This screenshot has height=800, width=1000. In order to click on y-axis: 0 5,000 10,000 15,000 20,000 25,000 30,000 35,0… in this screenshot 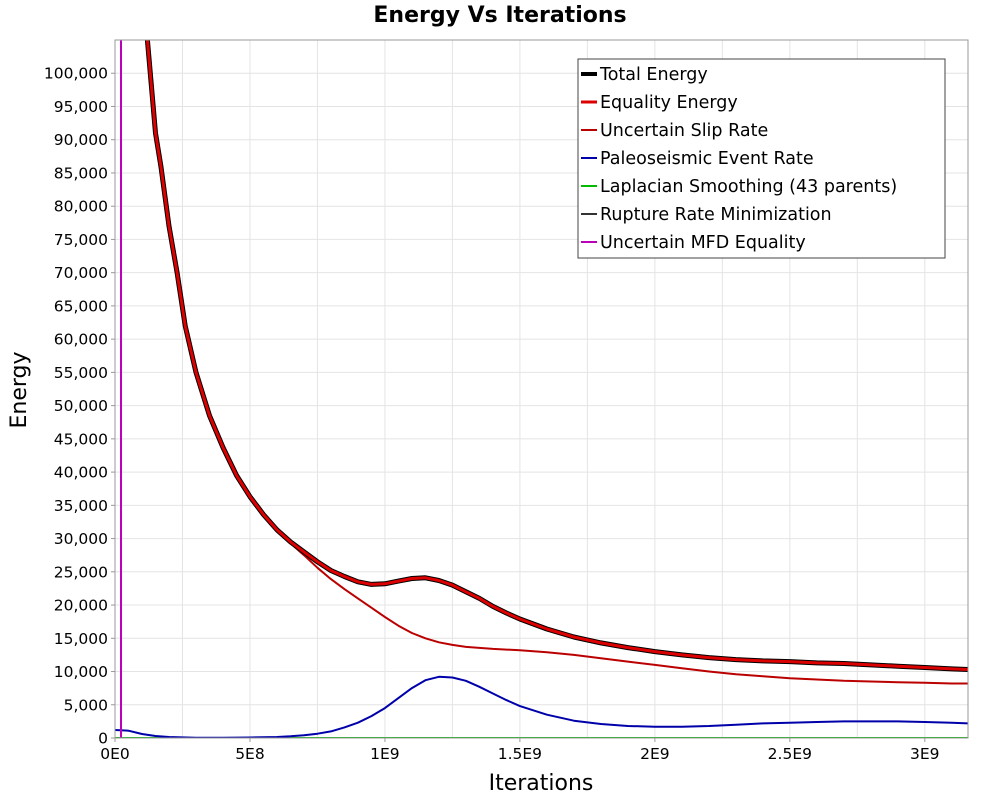, I will do `click(79, 406)`.